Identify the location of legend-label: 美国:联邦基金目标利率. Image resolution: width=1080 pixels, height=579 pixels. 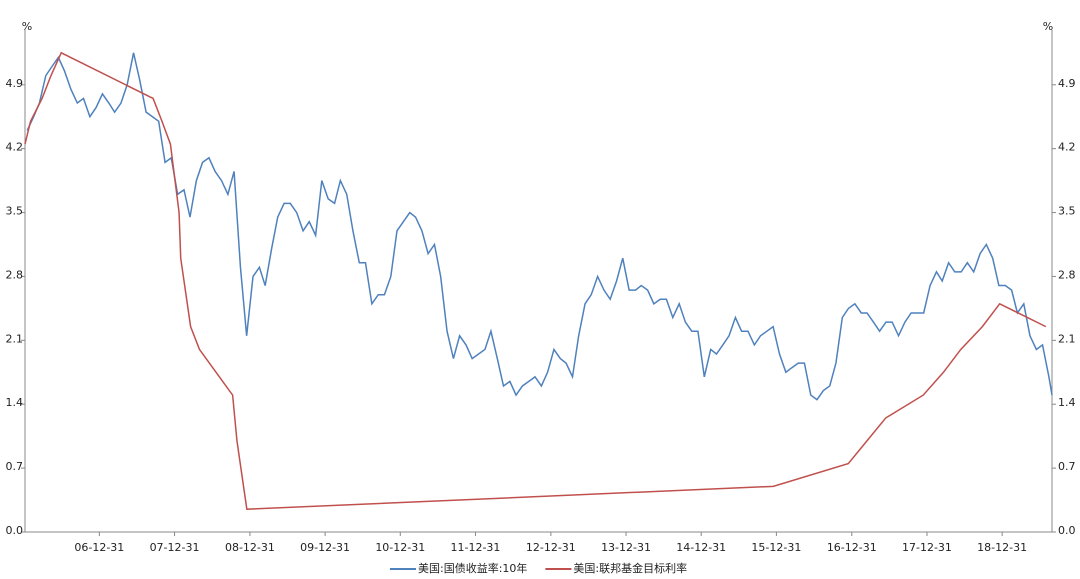
(630, 568).